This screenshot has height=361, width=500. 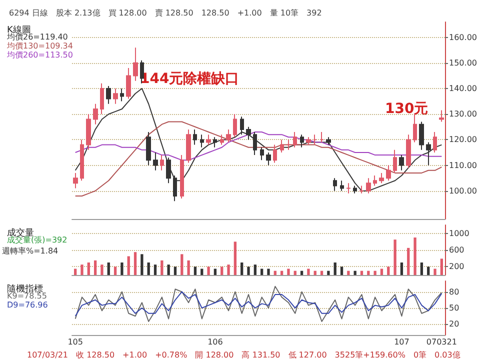 I want to click on text: 均價26=119.40, so click(x=37, y=37).